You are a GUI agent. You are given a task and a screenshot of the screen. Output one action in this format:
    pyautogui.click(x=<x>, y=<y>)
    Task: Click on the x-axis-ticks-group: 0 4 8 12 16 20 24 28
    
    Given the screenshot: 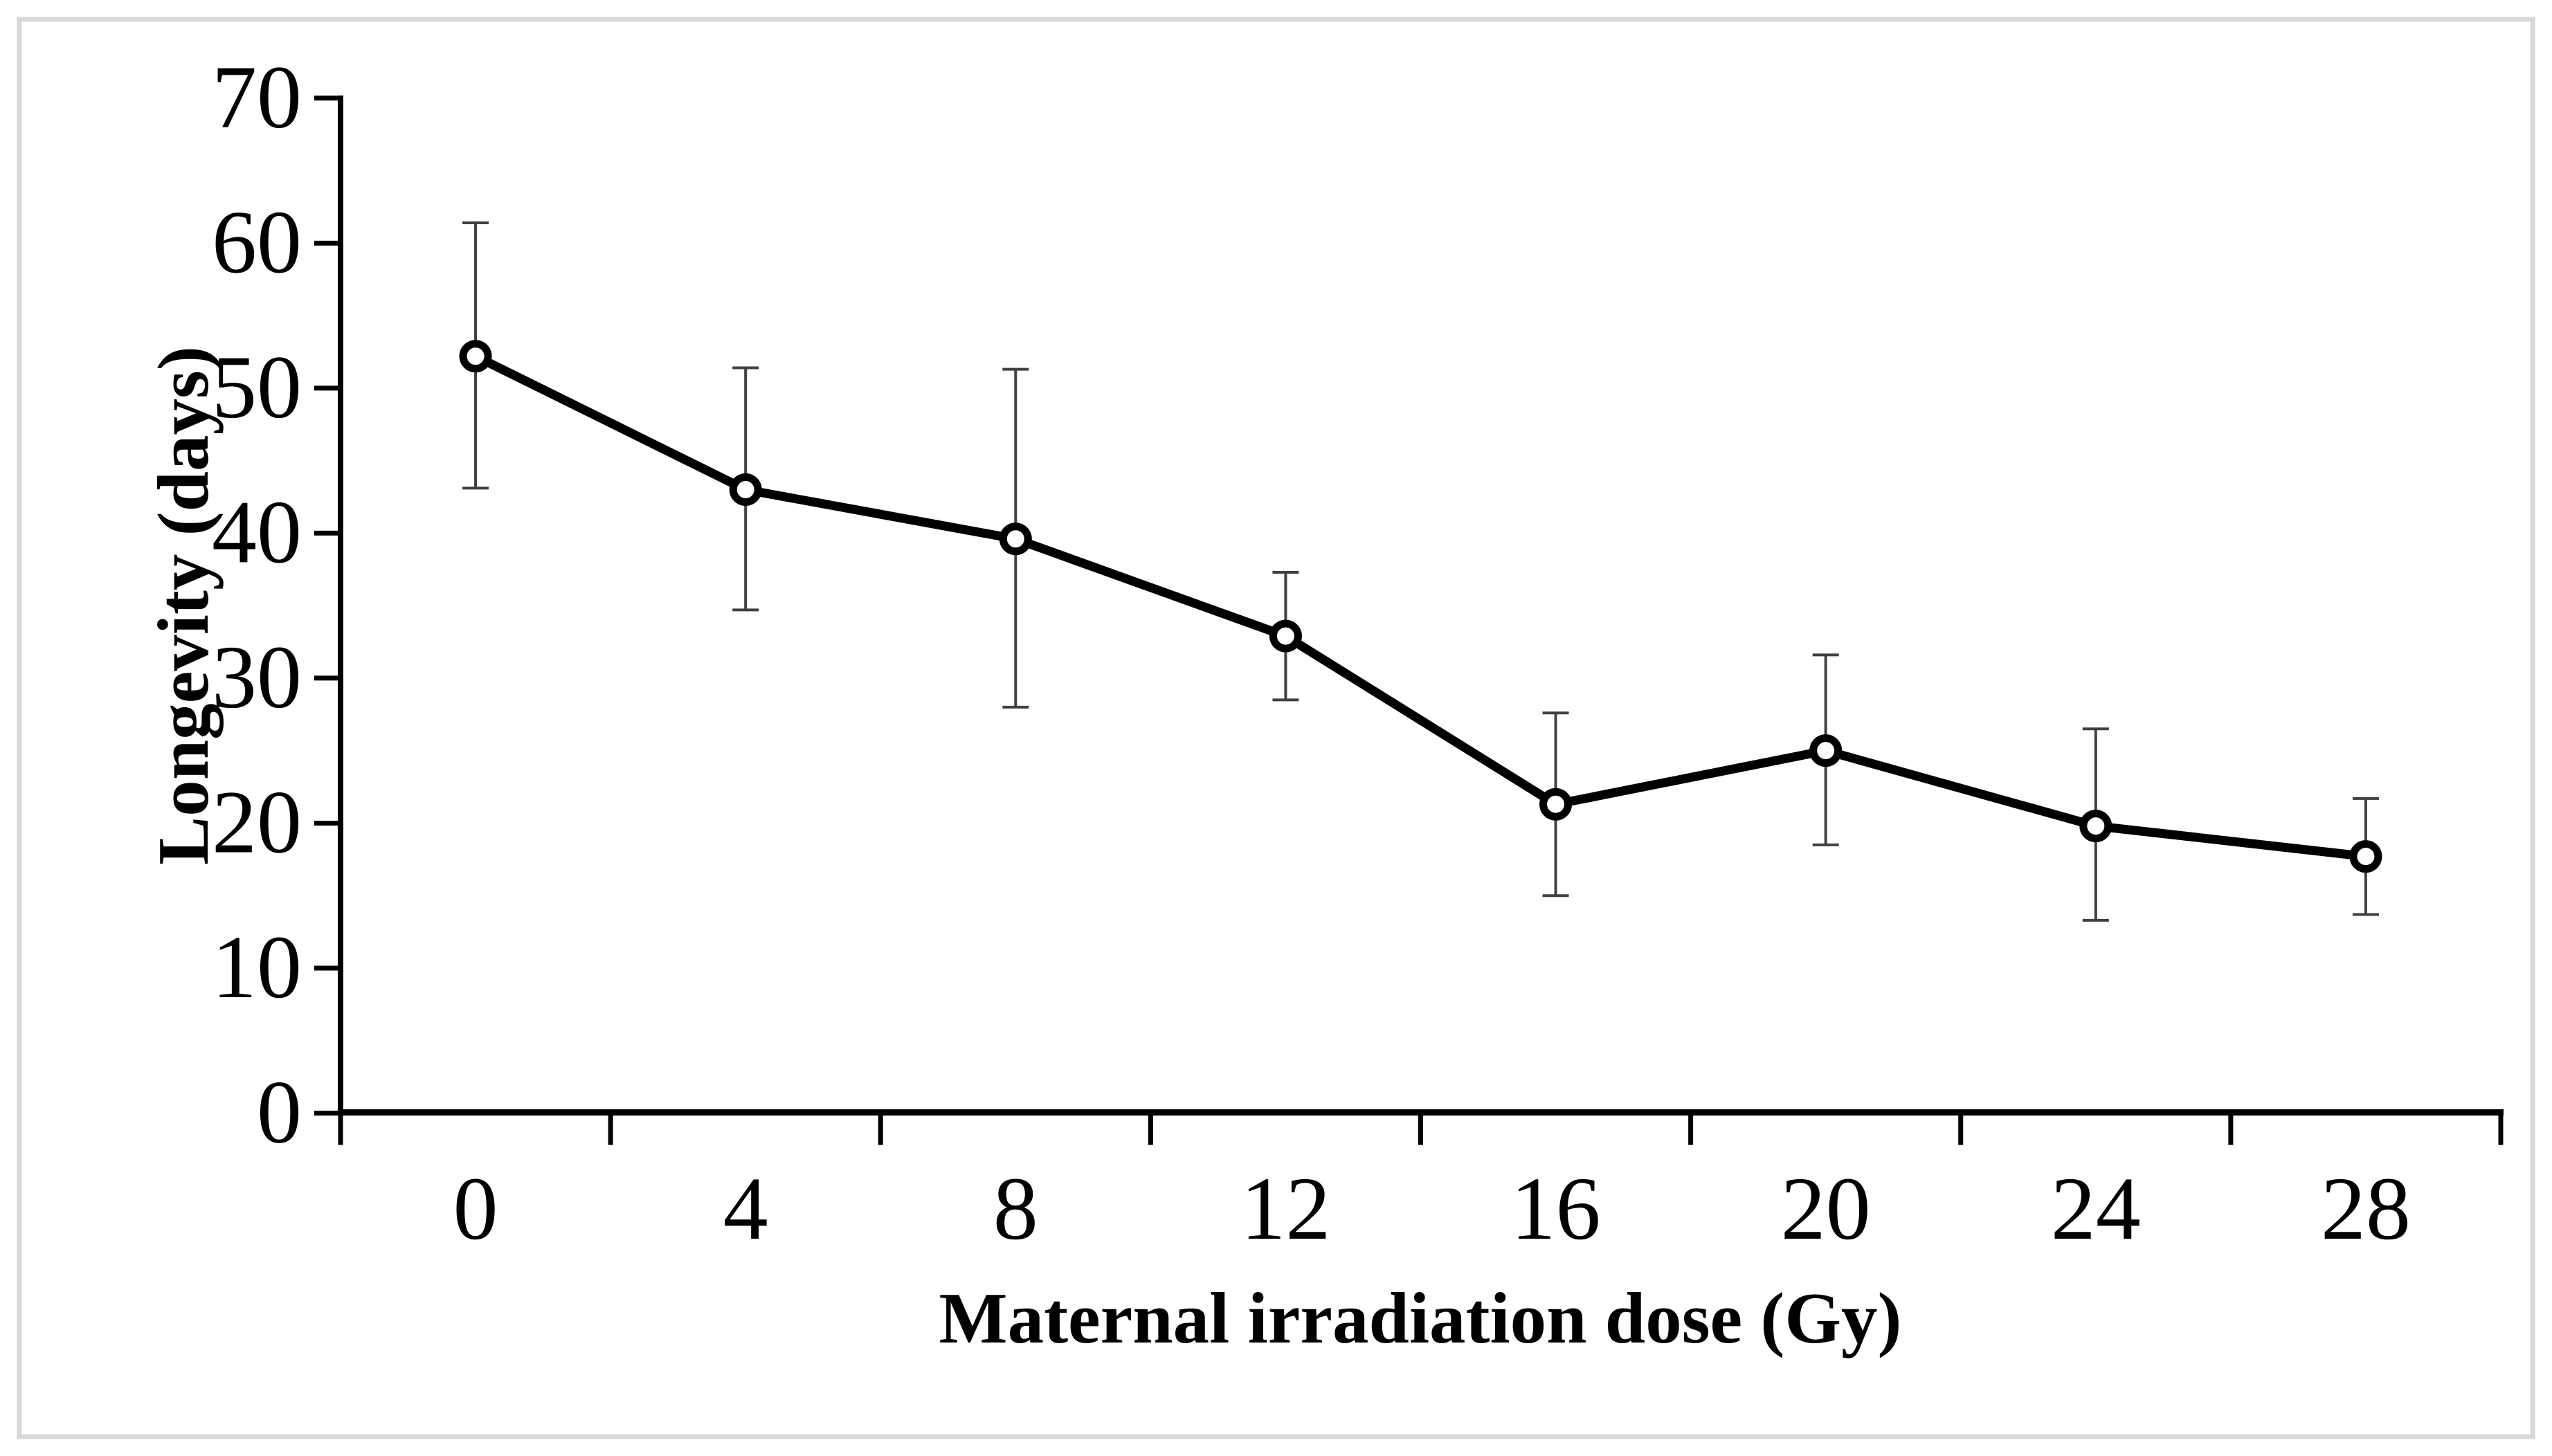 What is the action you would take?
    pyautogui.click(x=1421, y=1186)
    